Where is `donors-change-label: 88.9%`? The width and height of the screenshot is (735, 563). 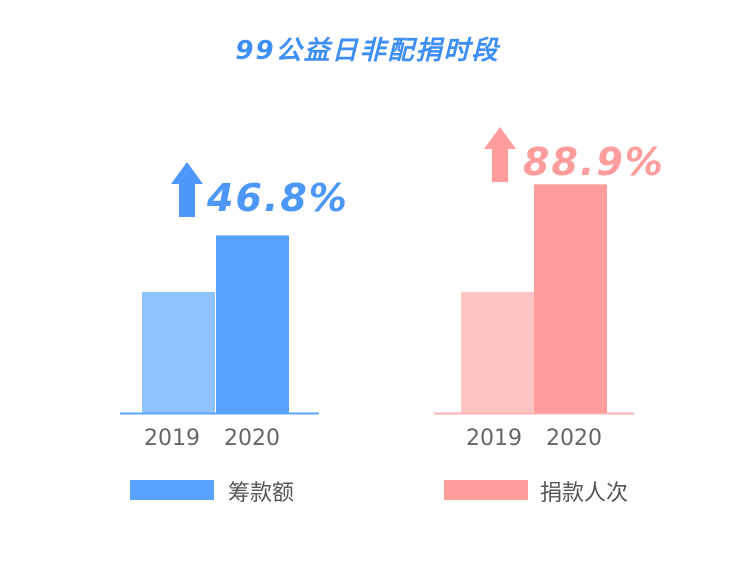 donors-change-label: 88.9% is located at coordinates (594, 162).